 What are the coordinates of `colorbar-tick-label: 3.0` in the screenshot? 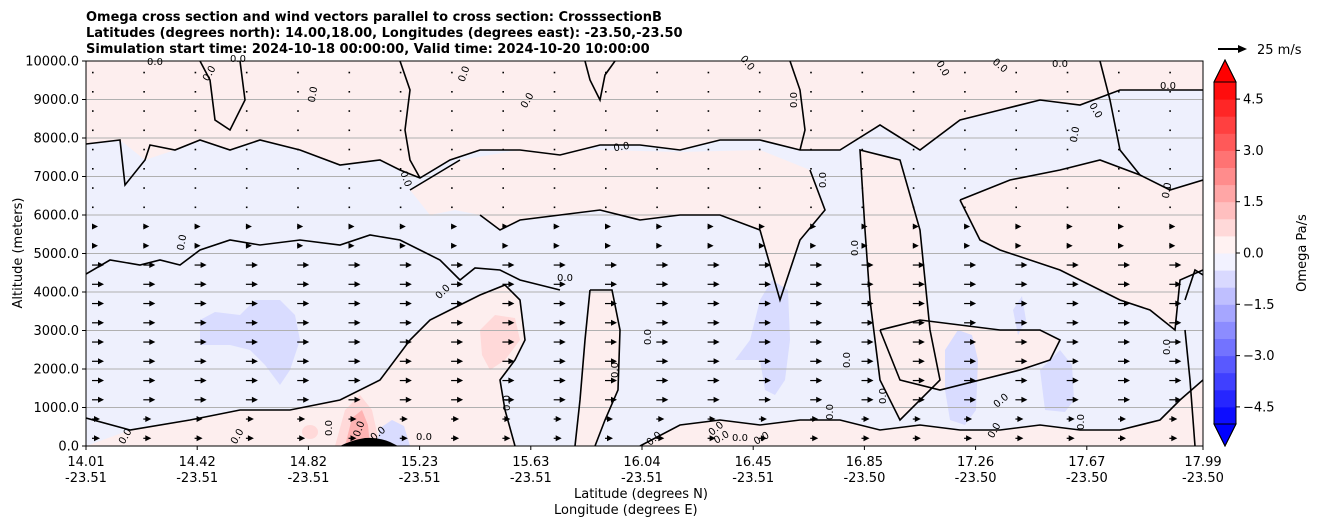 It's located at (1253, 151).